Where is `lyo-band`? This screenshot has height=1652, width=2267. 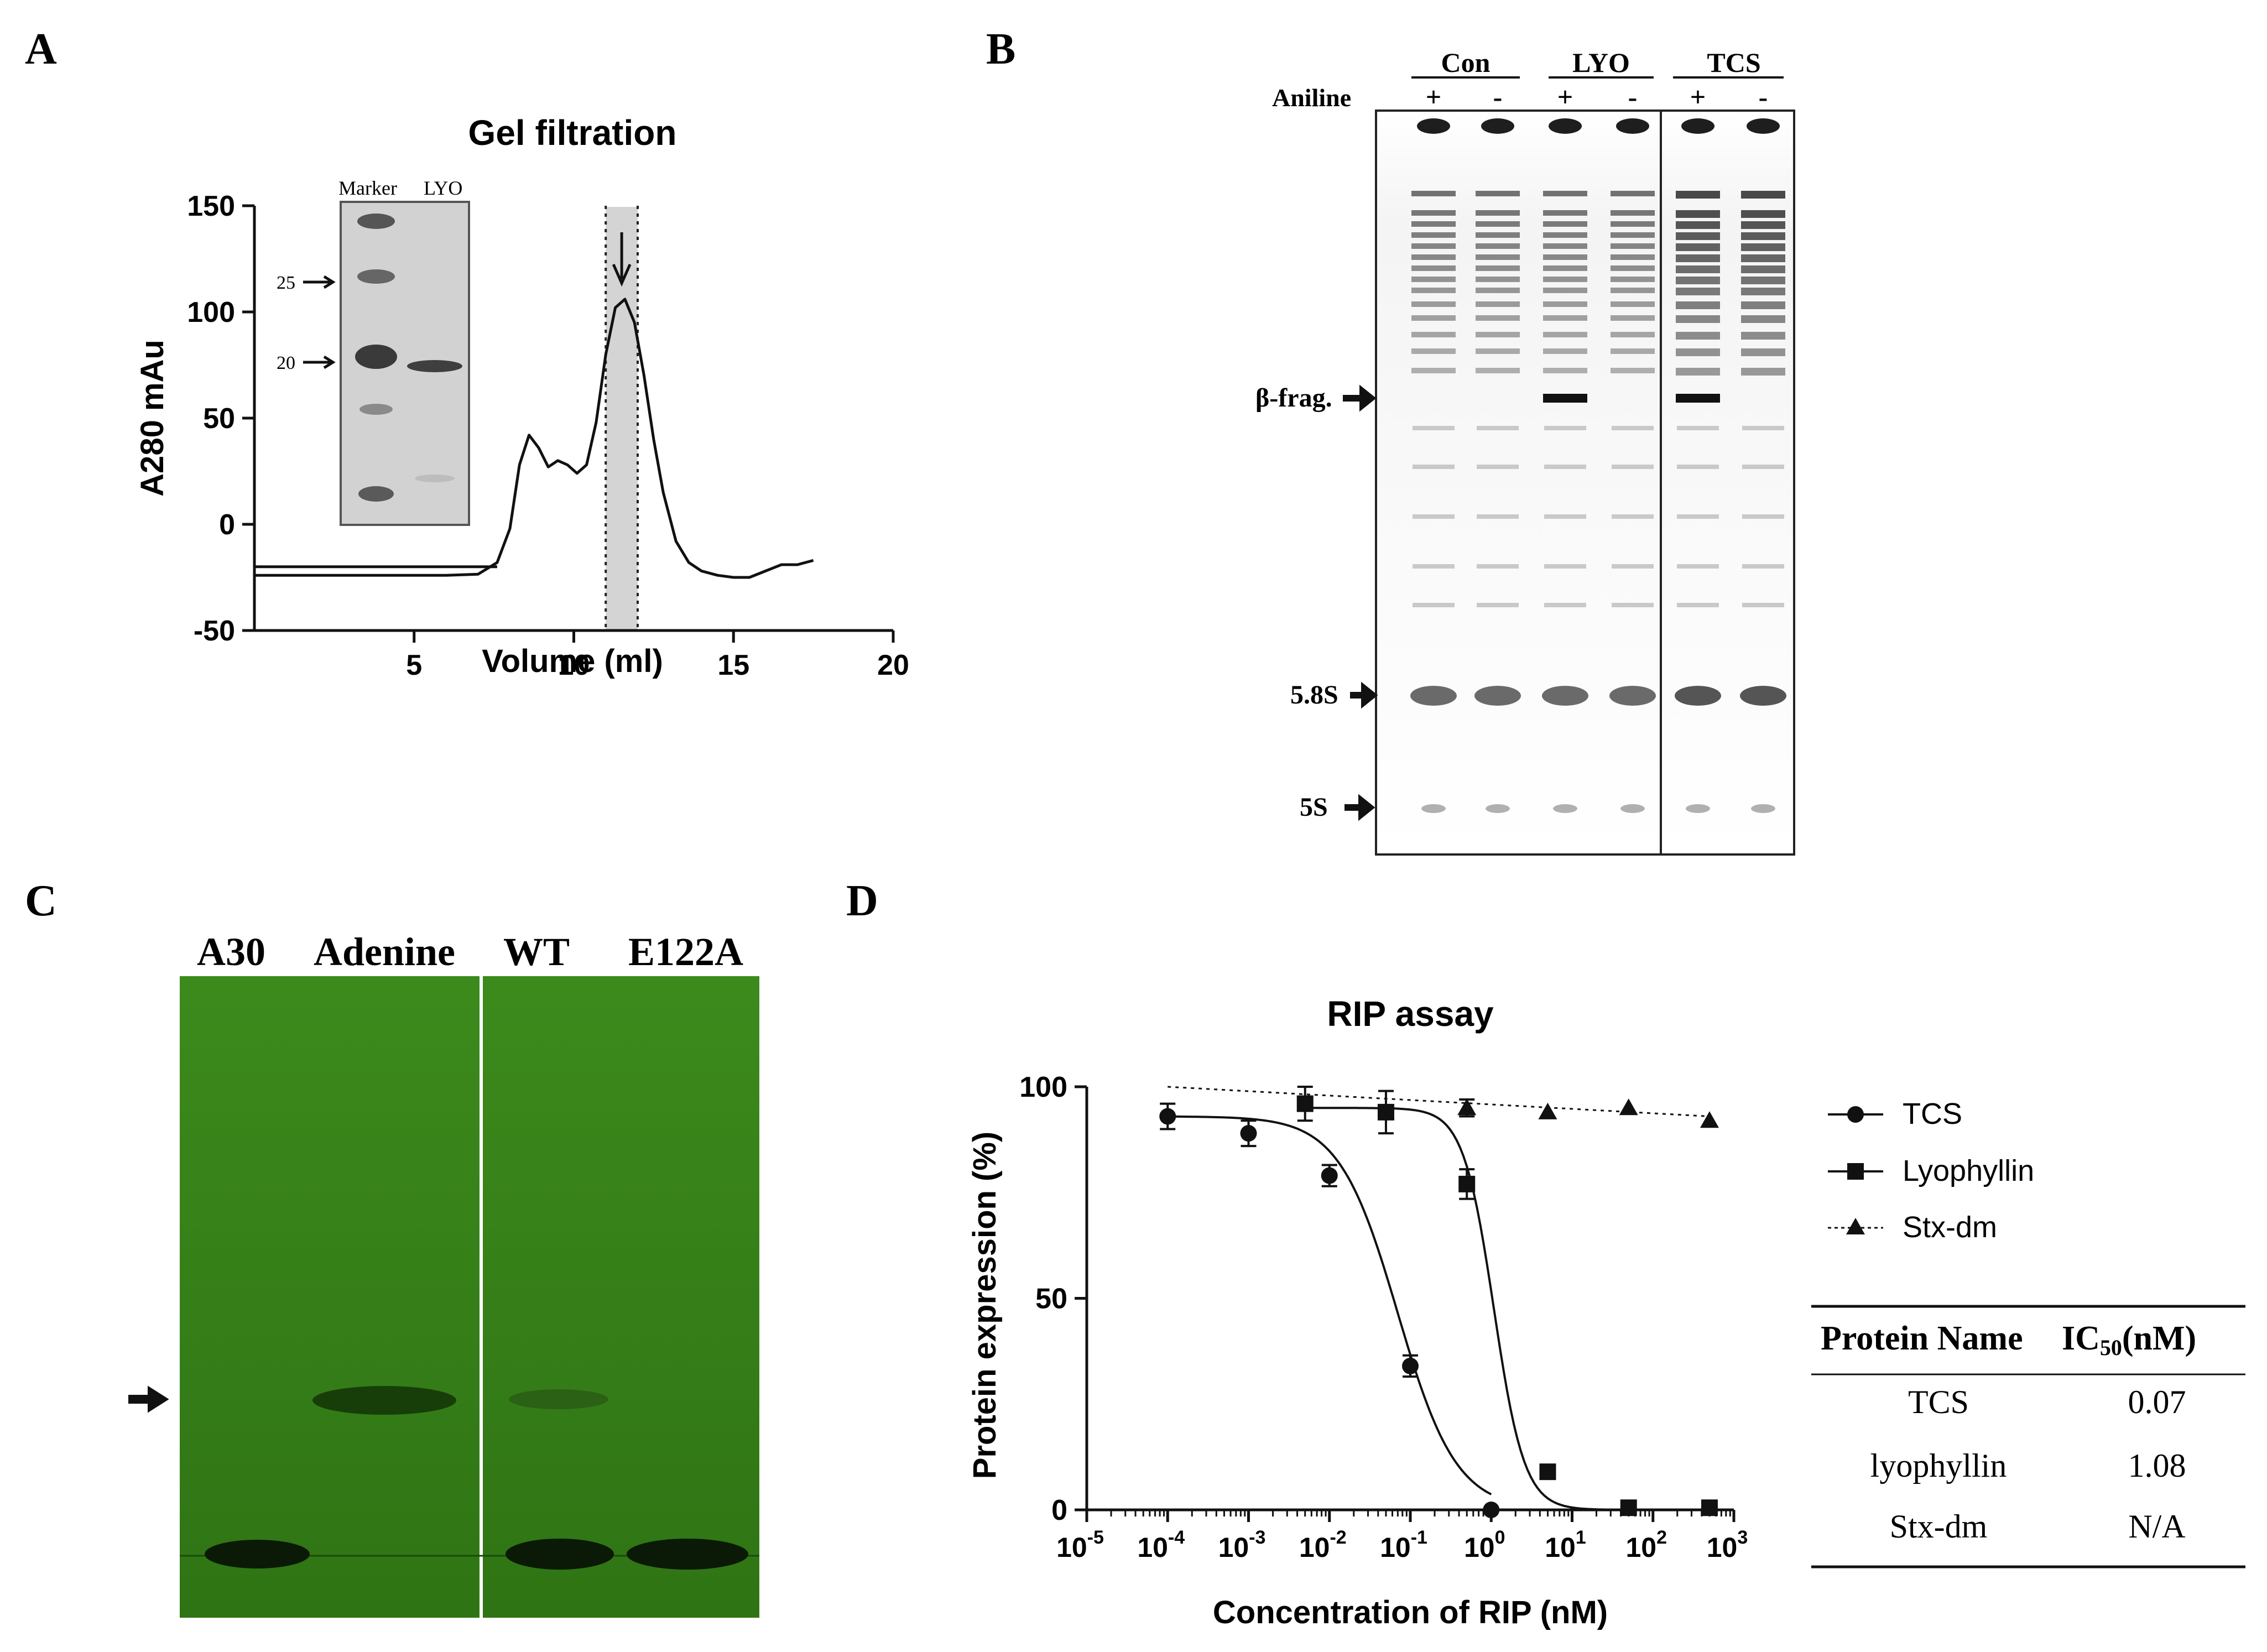 lyo-band is located at coordinates (435, 366).